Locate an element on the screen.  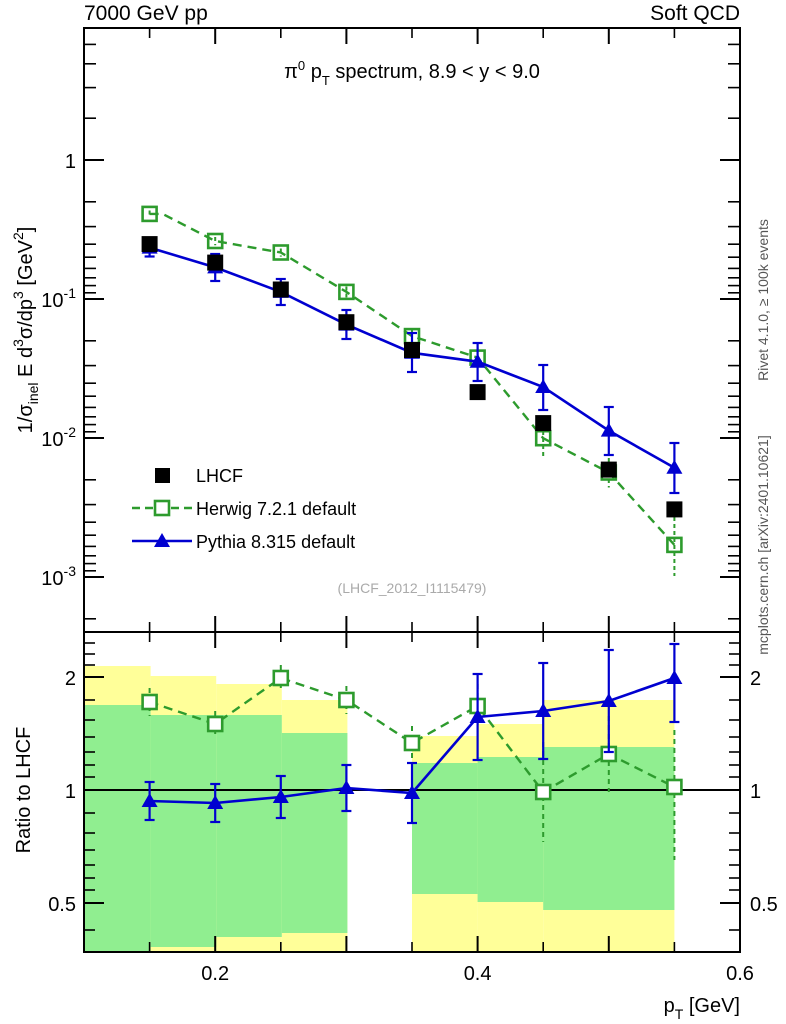
main-ytick-label-0.001: 10⁻³ is located at coordinates (58, 576).